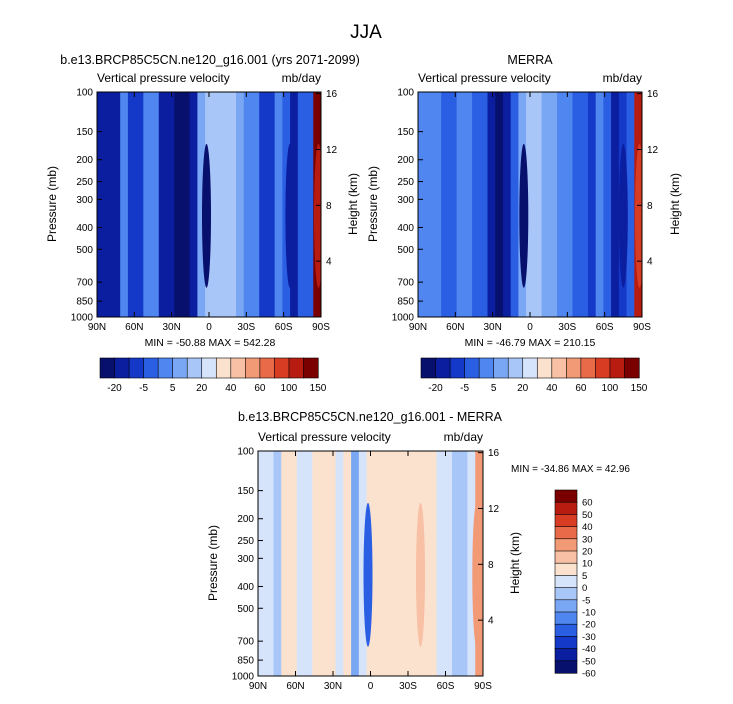  I want to click on colorbar: -20 -5 5 20 40 60 100 150, so click(534, 375).